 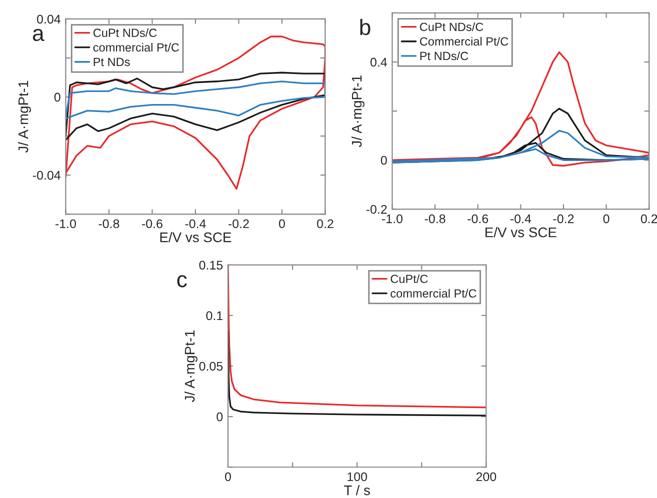 What do you see at coordinates (46, 175) in the screenshot?
I see `y-tick-label: -0.04` at bounding box center [46, 175].